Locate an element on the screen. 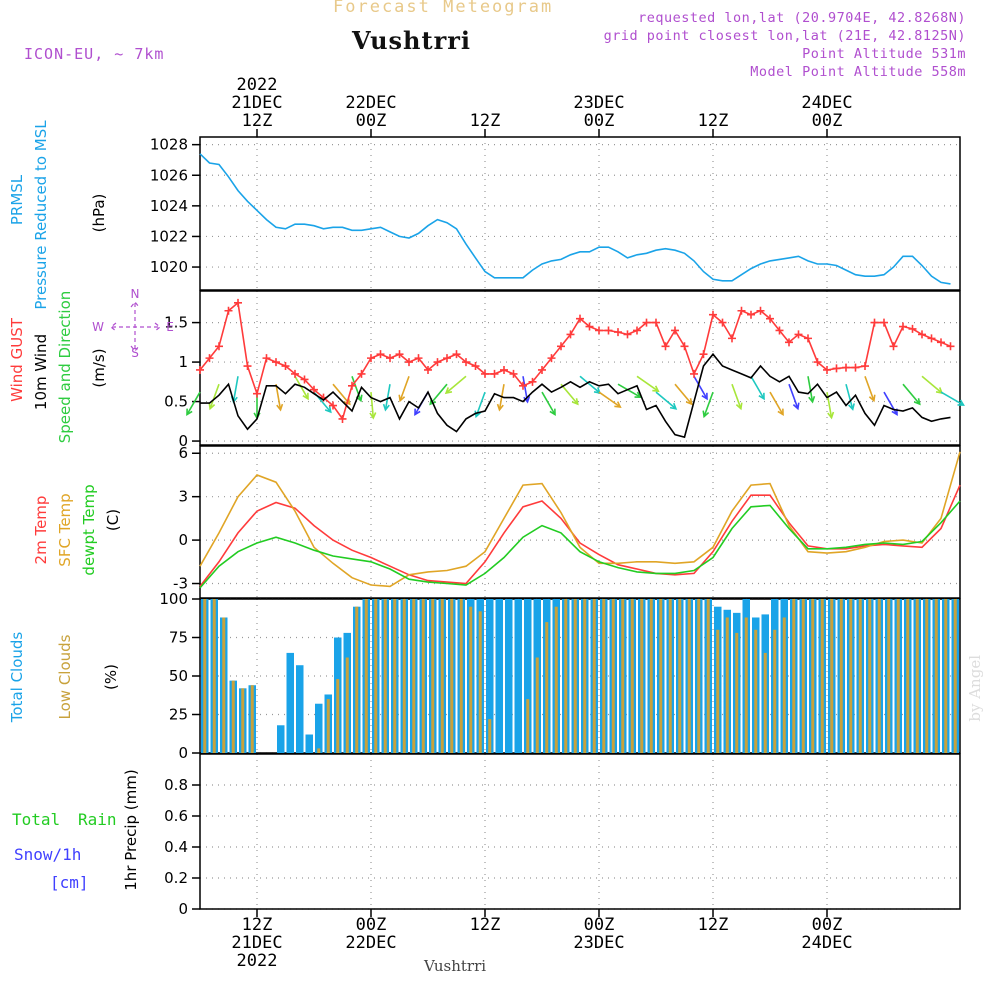  pressure-panel-frame is located at coordinates (580, 213).